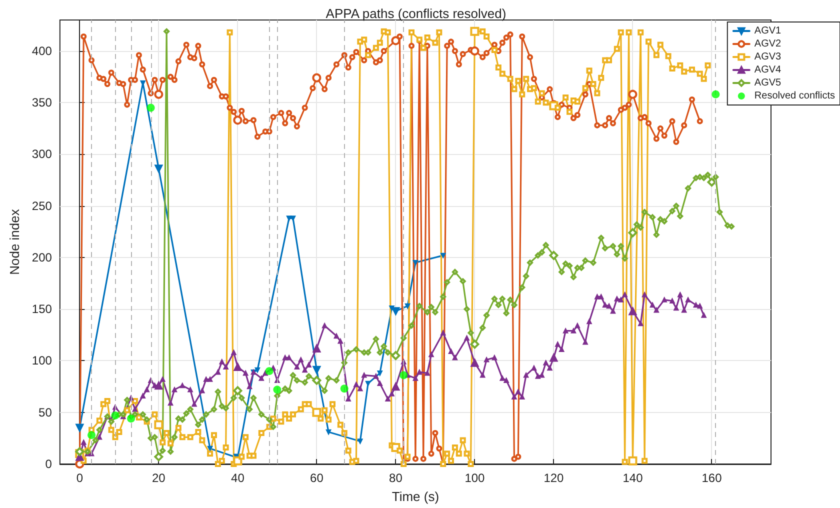 This screenshot has width=840, height=508. What do you see at coordinates (159, 478) in the screenshot?
I see `x-tick-label: 20` at bounding box center [159, 478].